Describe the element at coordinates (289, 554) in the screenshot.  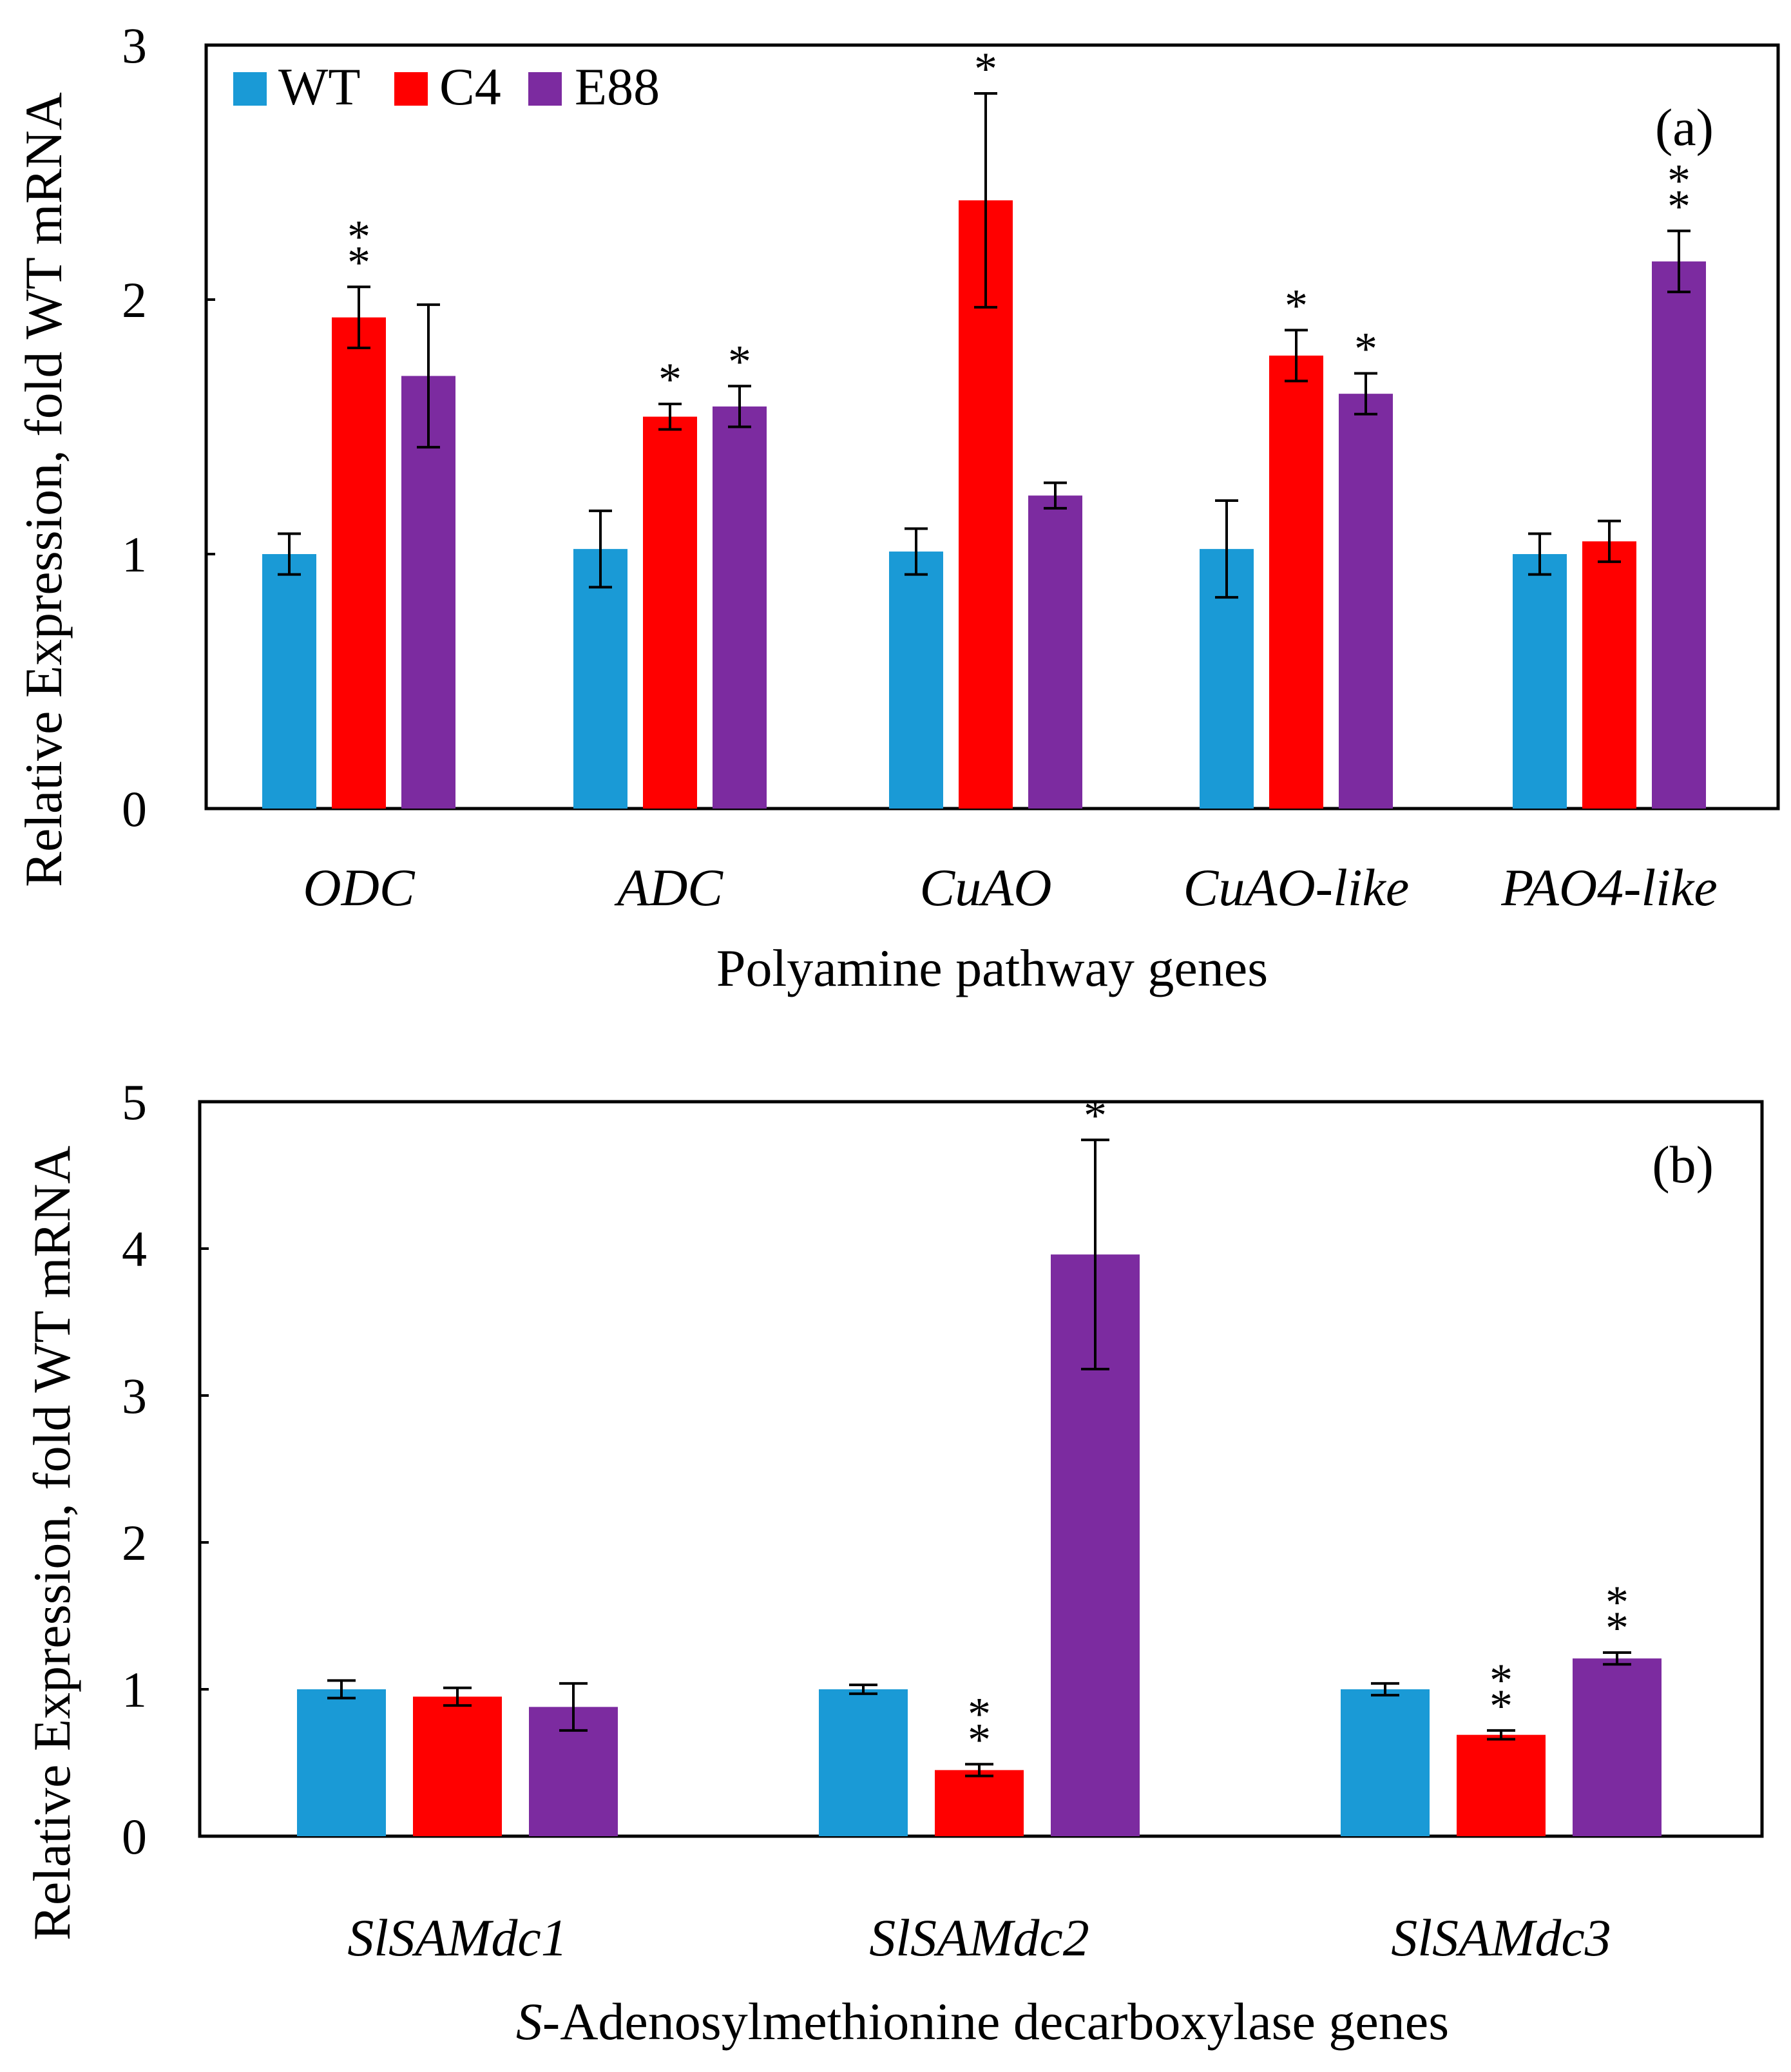
I see `panel-a-error-bar-wt-odc` at that location.